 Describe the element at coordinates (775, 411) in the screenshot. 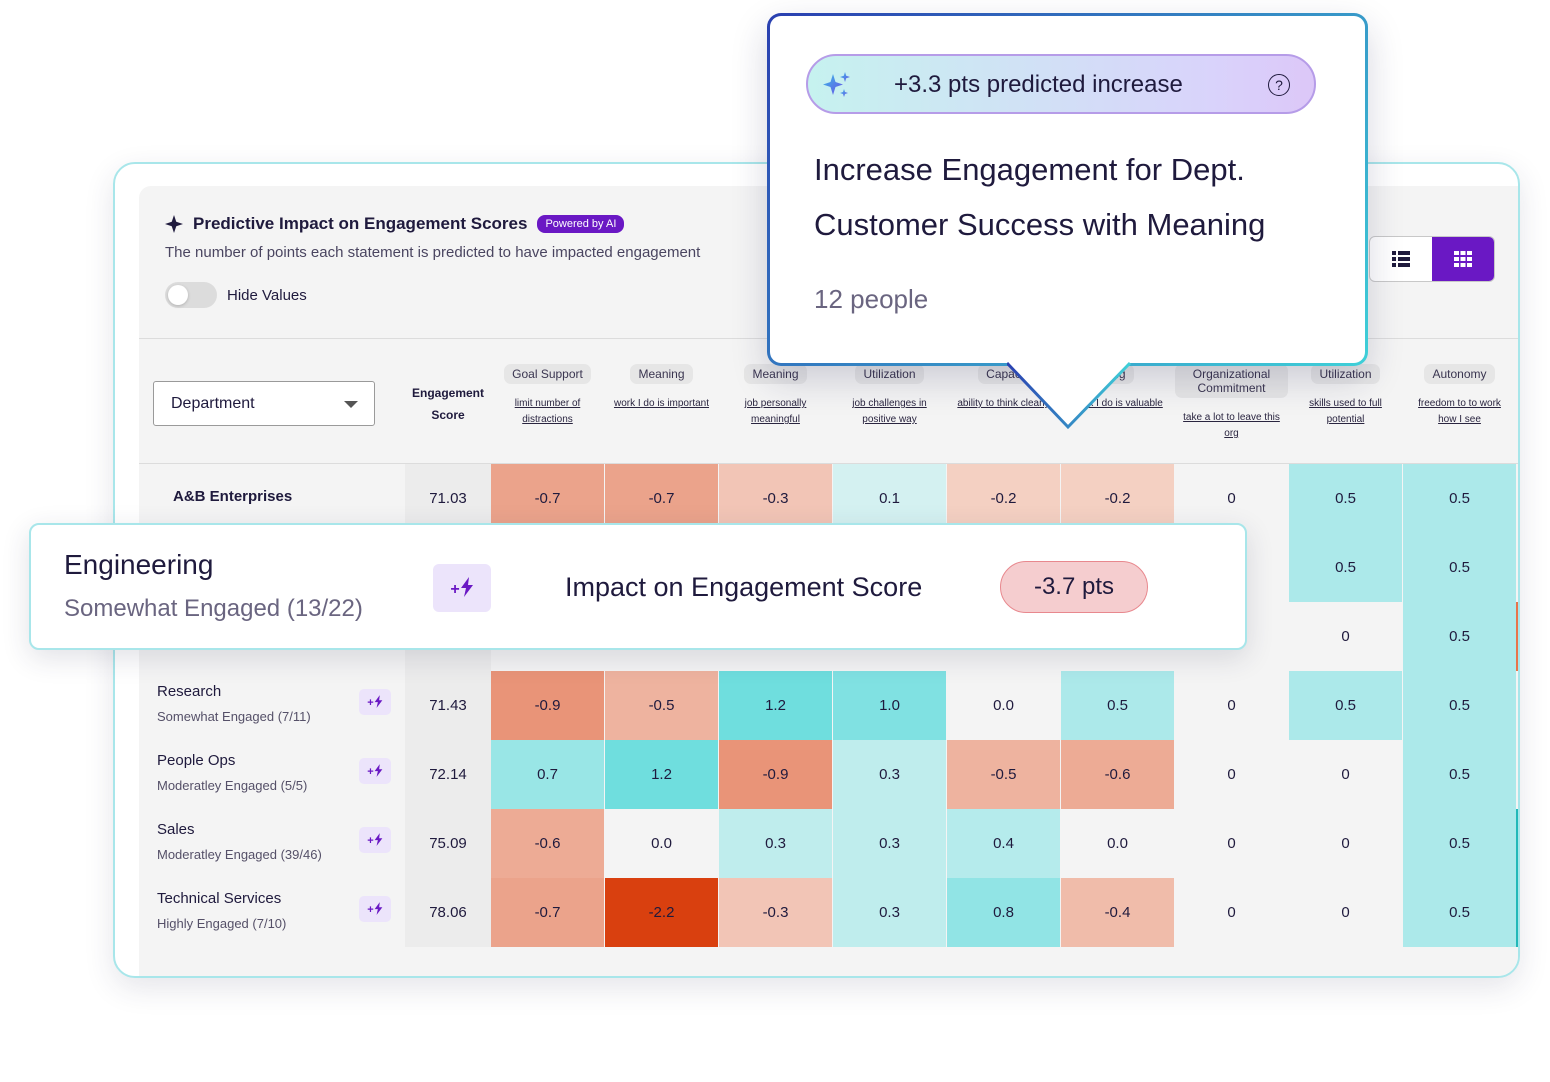

I see `column-statement-link: job personally meaningful` at that location.